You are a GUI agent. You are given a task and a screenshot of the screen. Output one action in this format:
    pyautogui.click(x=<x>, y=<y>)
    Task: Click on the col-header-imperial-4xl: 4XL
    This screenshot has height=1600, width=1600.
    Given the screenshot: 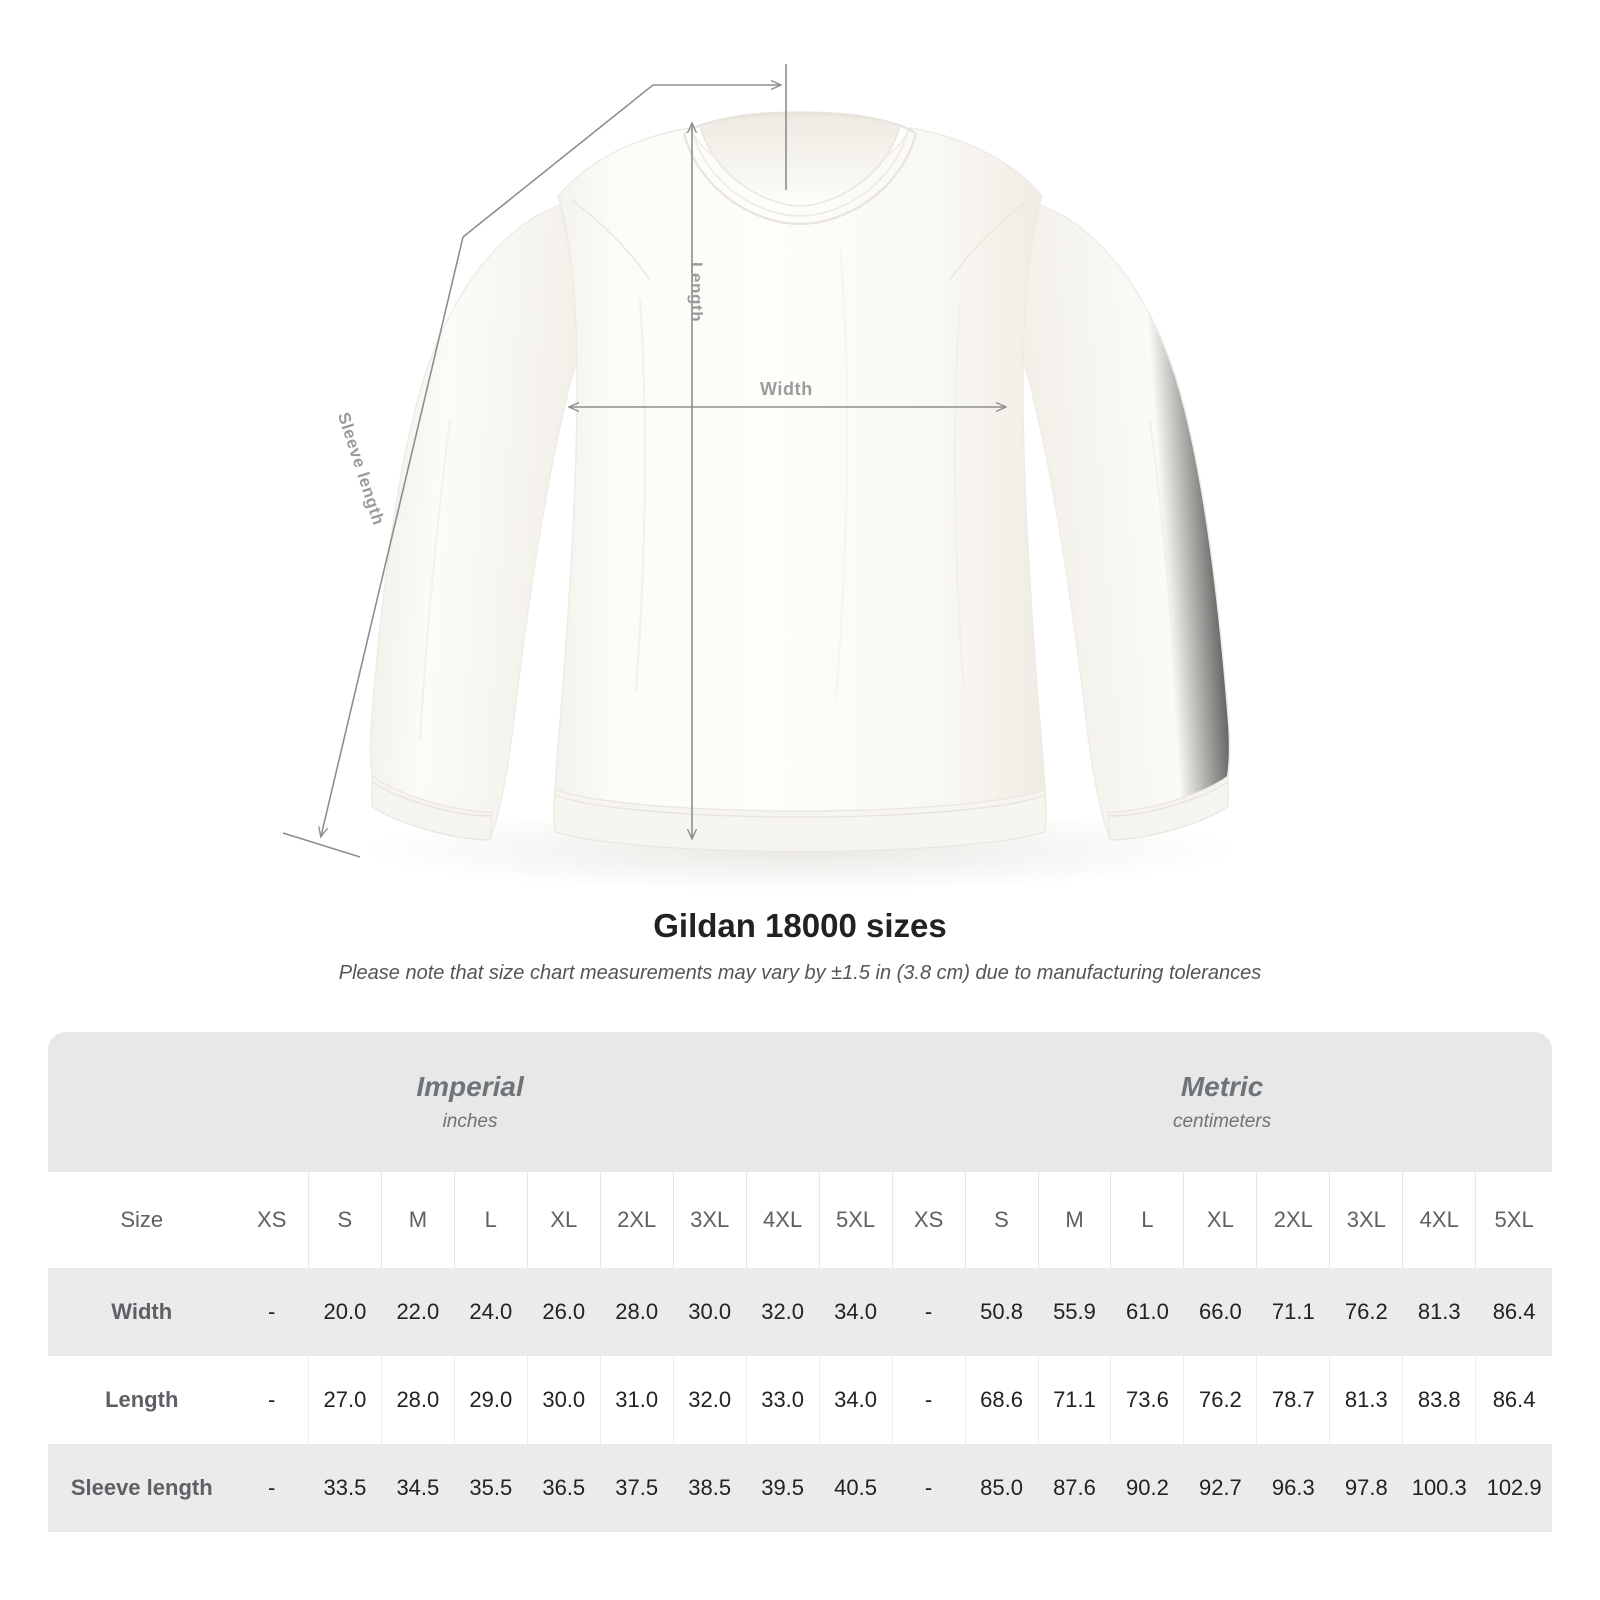 What is the action you would take?
    pyautogui.click(x=782, y=1220)
    